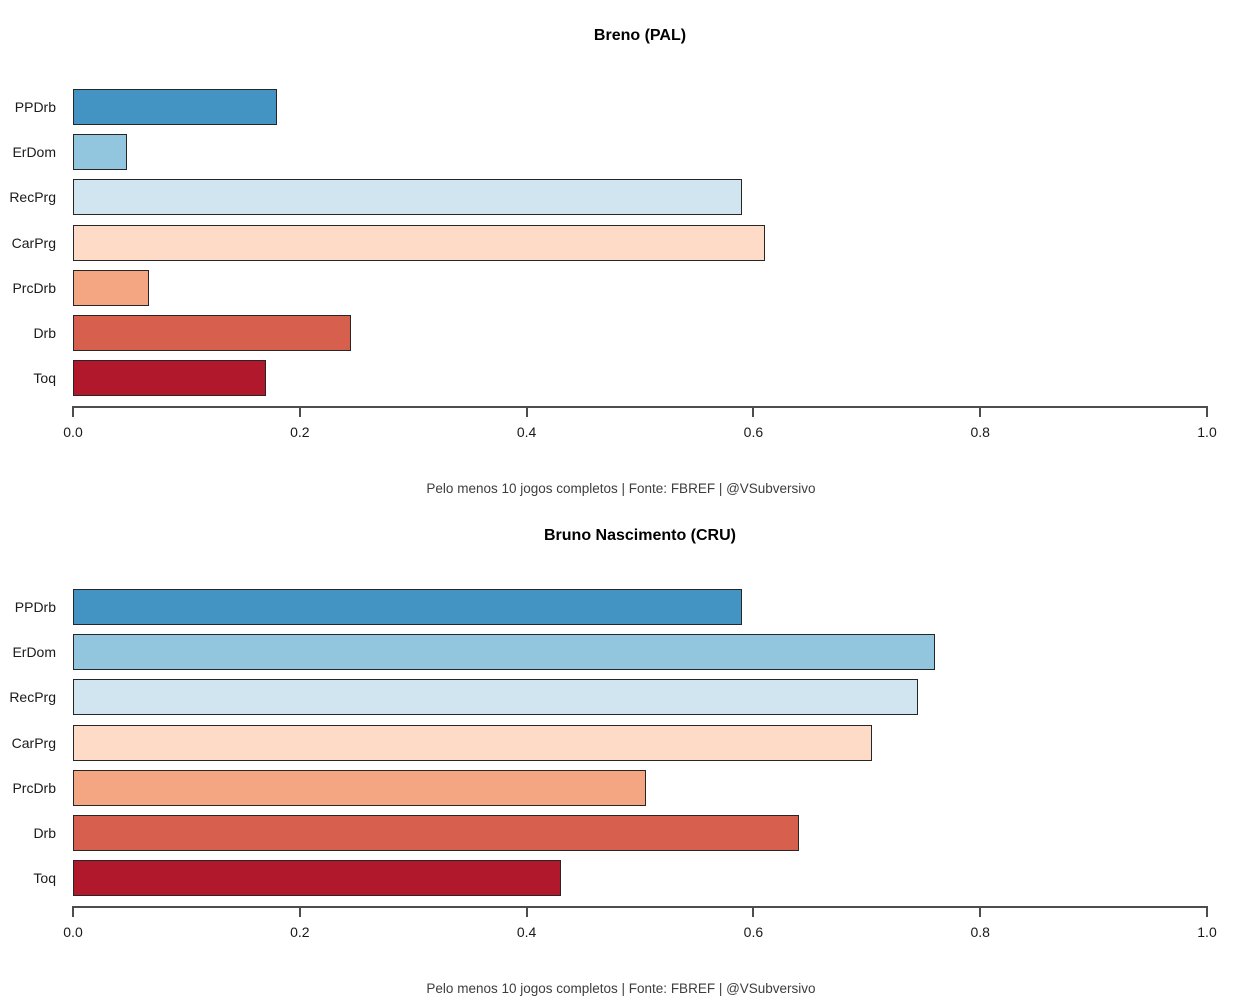 The image size is (1242, 1000). What do you see at coordinates (640, 35) in the screenshot?
I see `chart-title: Breno (PAL)` at bounding box center [640, 35].